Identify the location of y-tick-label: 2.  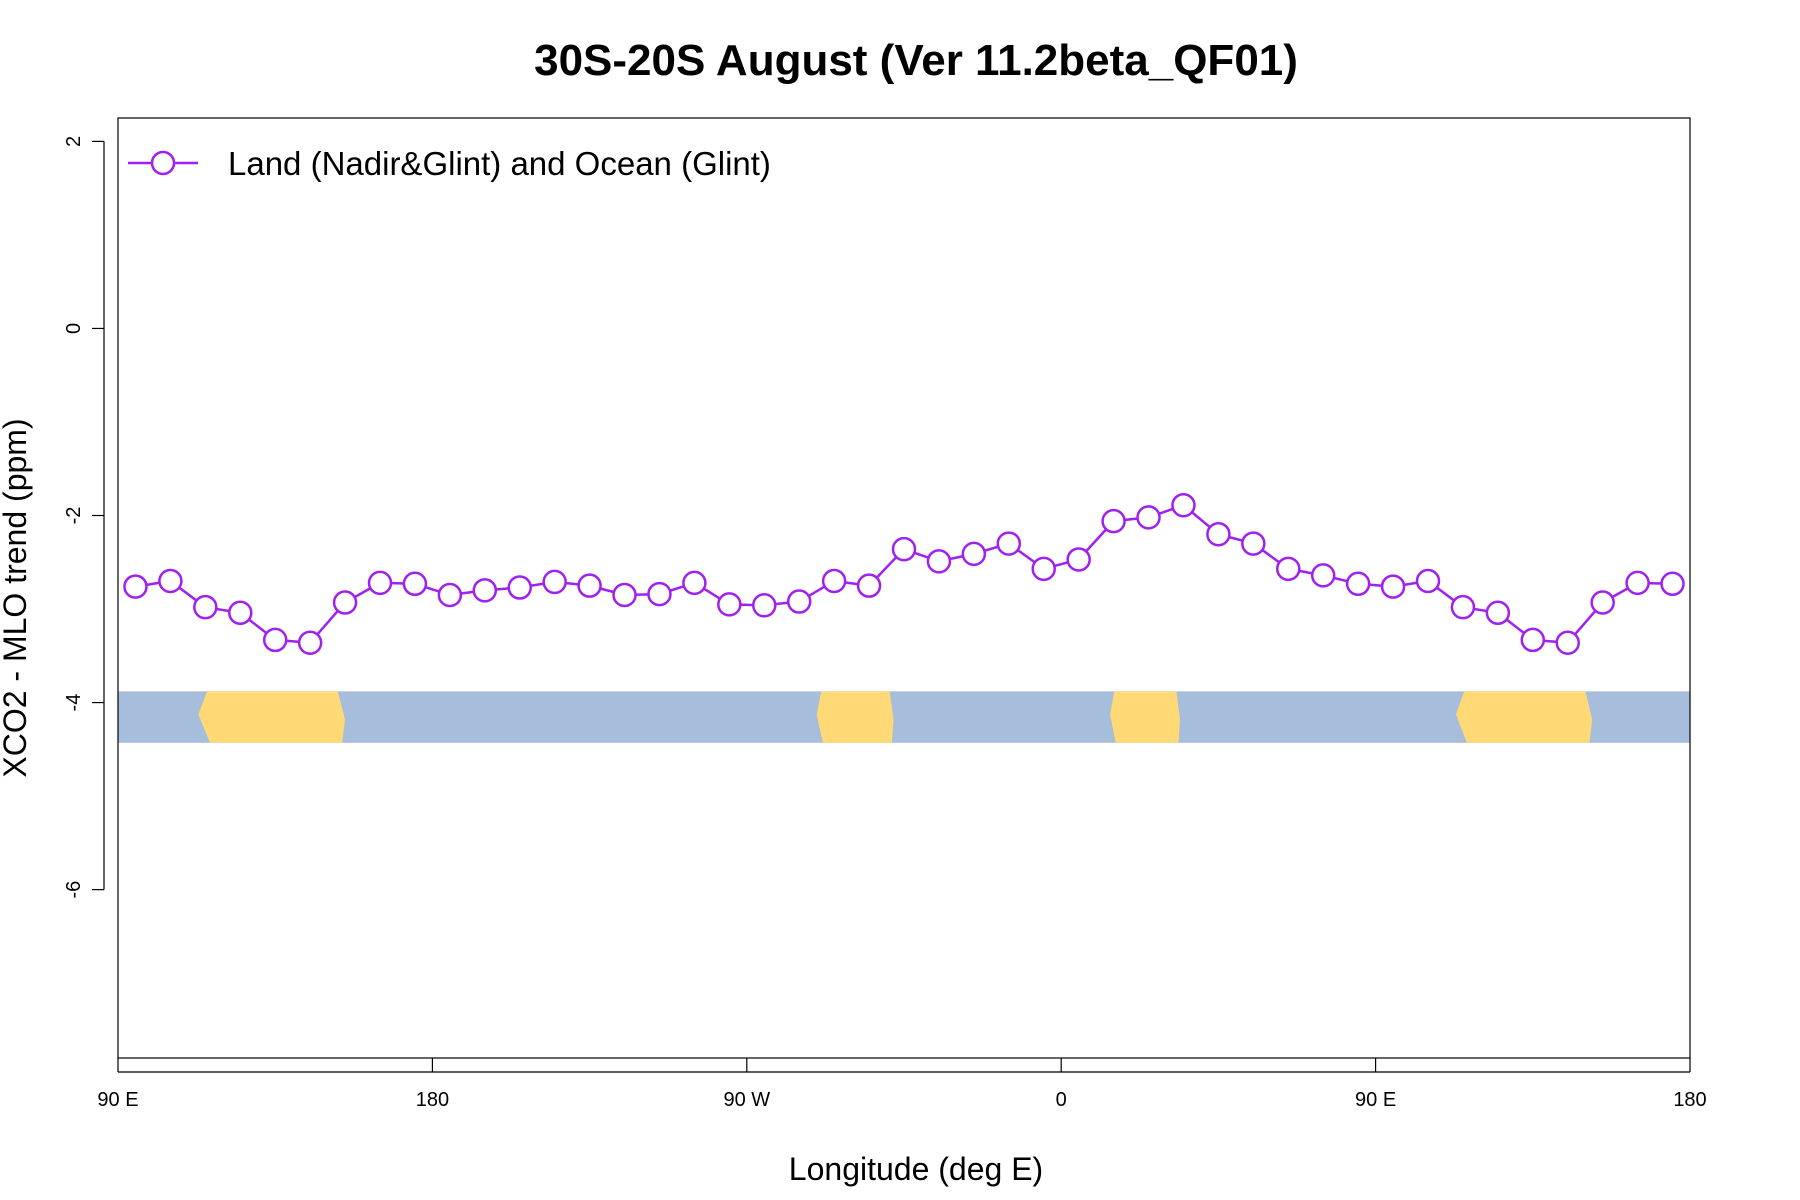
(74, 141).